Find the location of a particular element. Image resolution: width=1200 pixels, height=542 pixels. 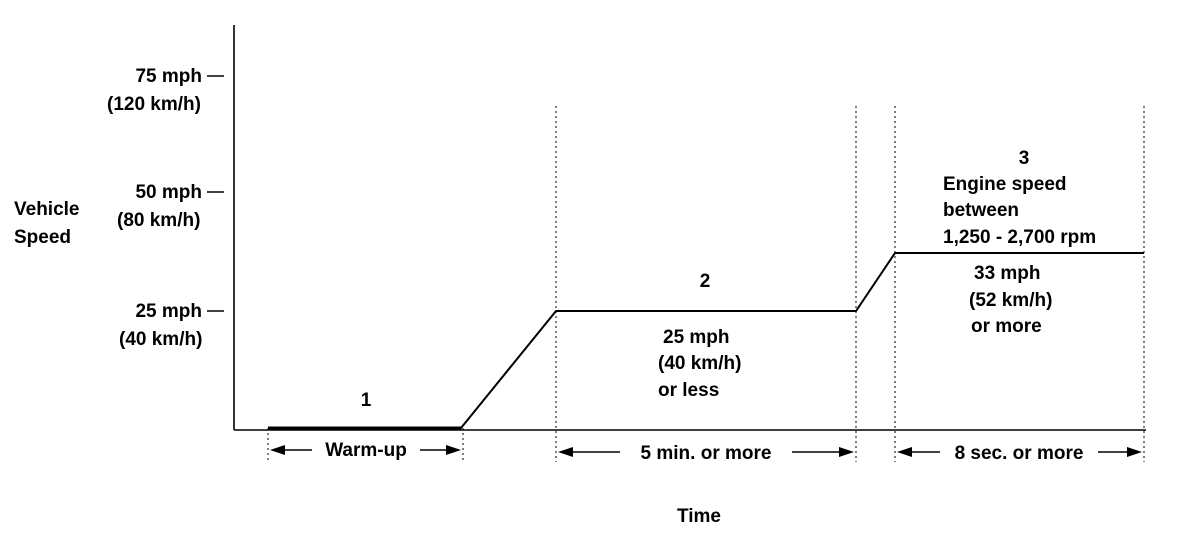

phase-3-arrowhead-right is located at coordinates (1134, 452).